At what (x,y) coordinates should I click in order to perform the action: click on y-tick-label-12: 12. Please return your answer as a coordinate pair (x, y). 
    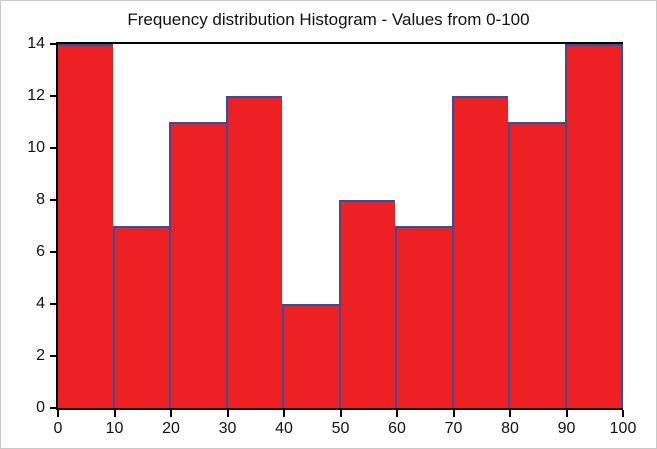
    Looking at the image, I should click on (36, 95).